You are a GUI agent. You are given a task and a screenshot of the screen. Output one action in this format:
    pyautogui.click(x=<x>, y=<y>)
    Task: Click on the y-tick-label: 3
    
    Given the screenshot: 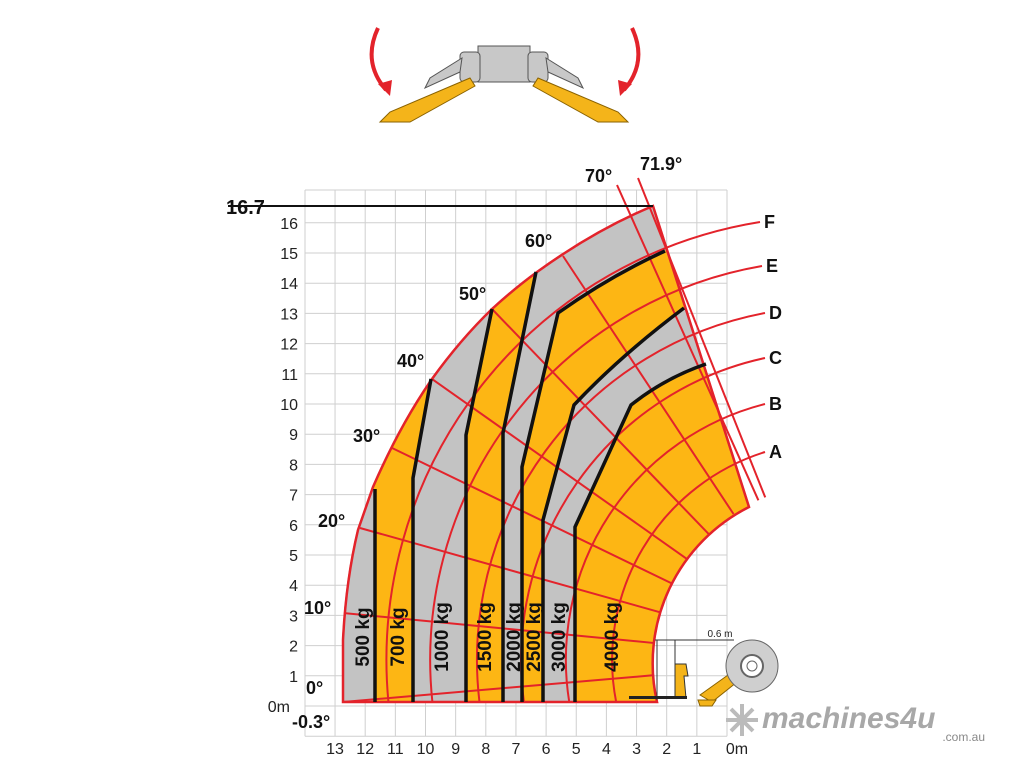 What is the action you would take?
    pyautogui.click(x=293, y=616)
    